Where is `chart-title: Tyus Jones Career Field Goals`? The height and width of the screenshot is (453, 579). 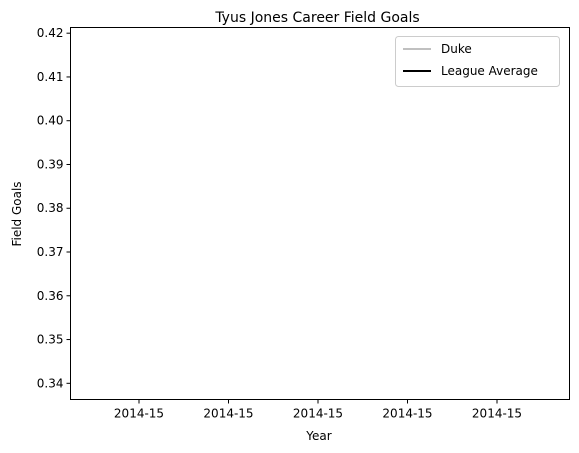
chart-title: Tyus Jones Career Field Goals is located at coordinates (316, 18).